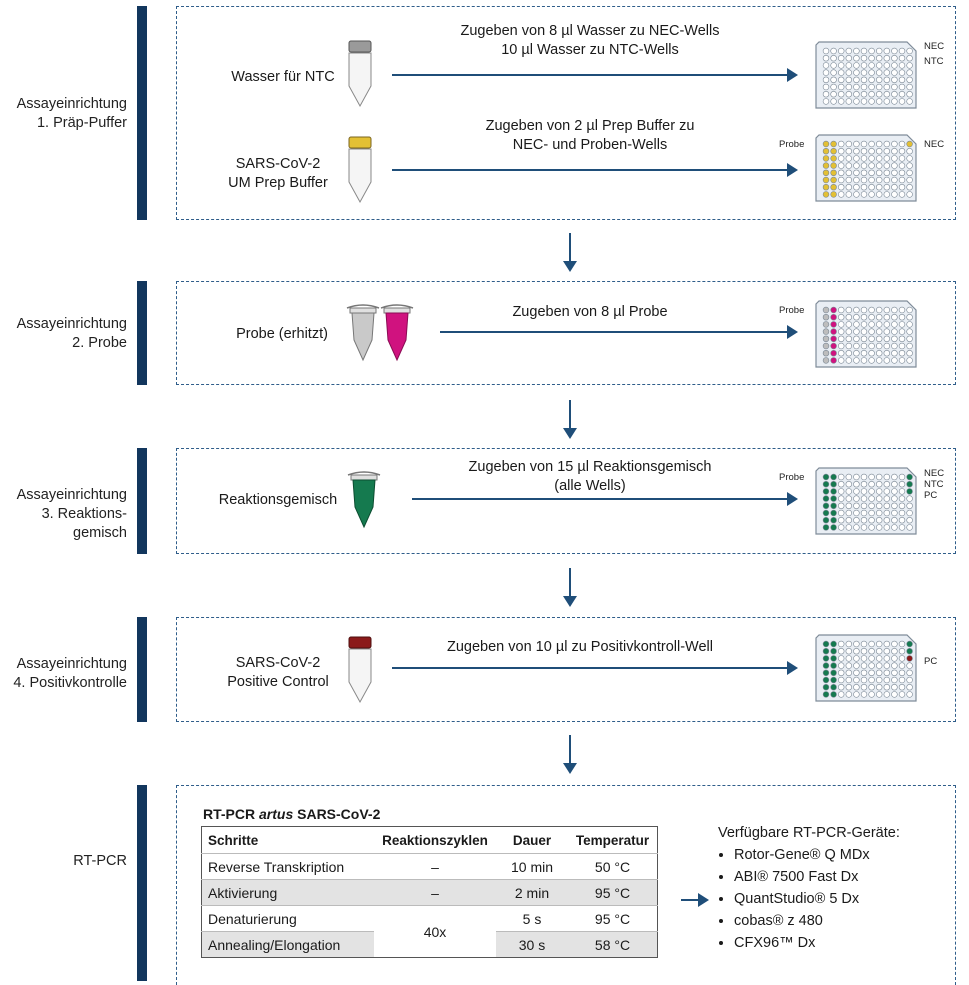  Describe the element at coordinates (817, 899) in the screenshot. I see `list-item: QuantStudio® 5 Dx` at that location.